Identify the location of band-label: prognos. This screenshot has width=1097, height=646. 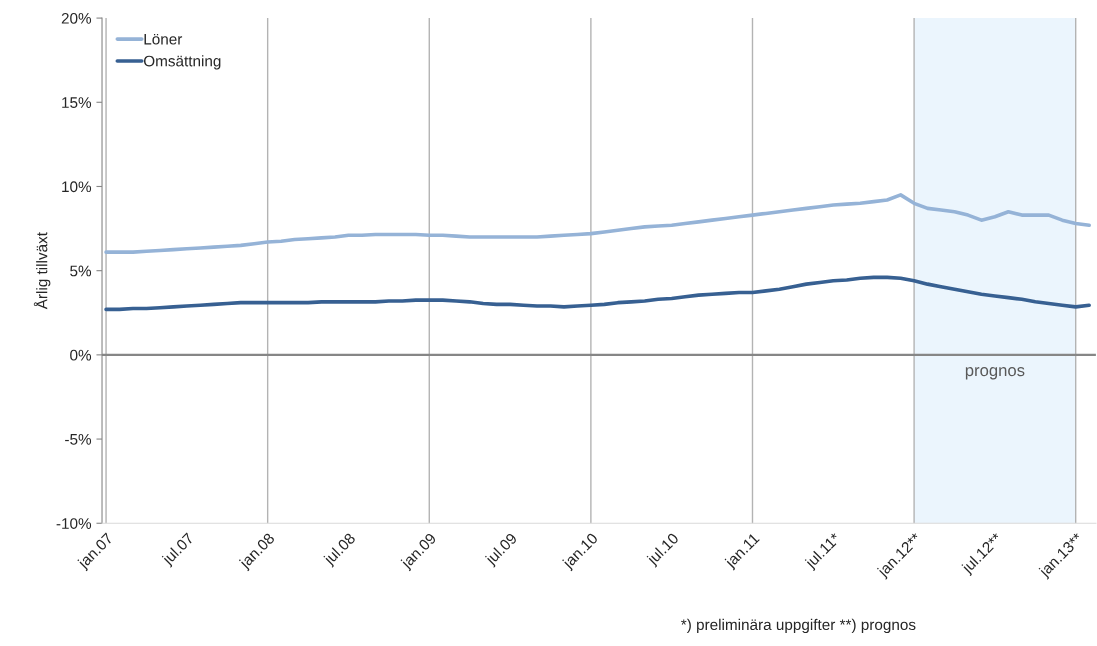
(995, 373).